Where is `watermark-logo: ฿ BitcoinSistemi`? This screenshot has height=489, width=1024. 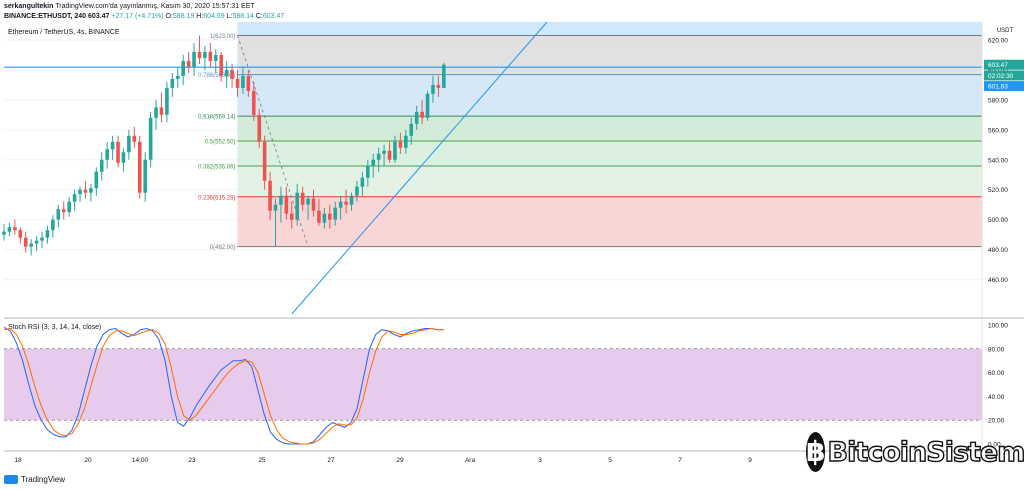
watermark-logo: ฿ BitcoinSistemi is located at coordinates (915, 452).